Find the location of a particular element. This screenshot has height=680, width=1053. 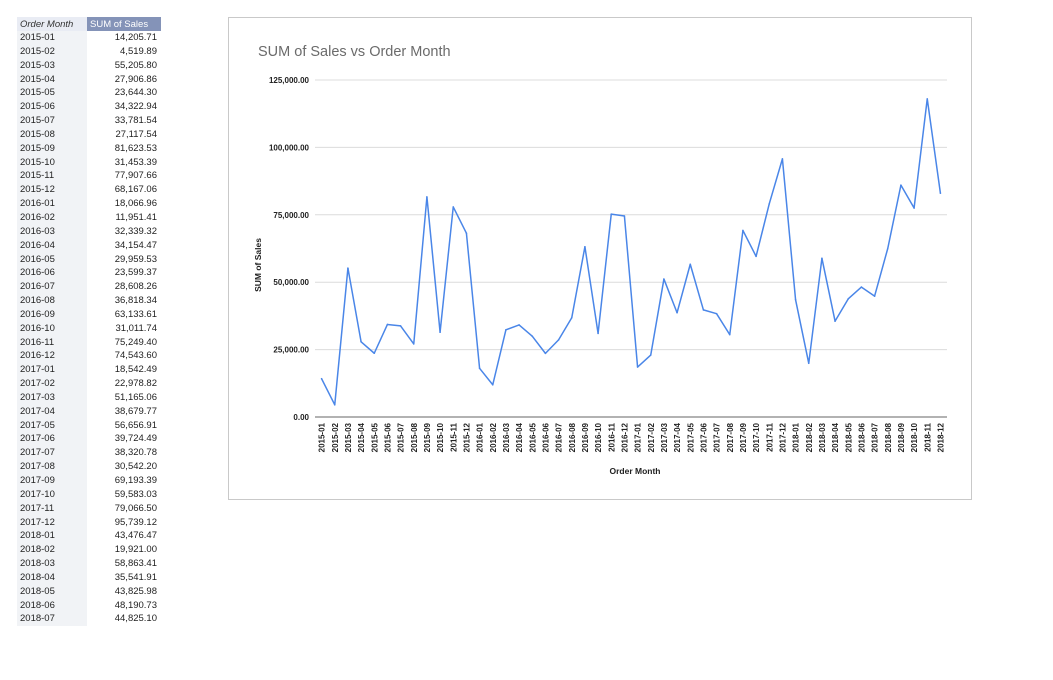

cell-order-month: 2016-04 is located at coordinates (52, 245).